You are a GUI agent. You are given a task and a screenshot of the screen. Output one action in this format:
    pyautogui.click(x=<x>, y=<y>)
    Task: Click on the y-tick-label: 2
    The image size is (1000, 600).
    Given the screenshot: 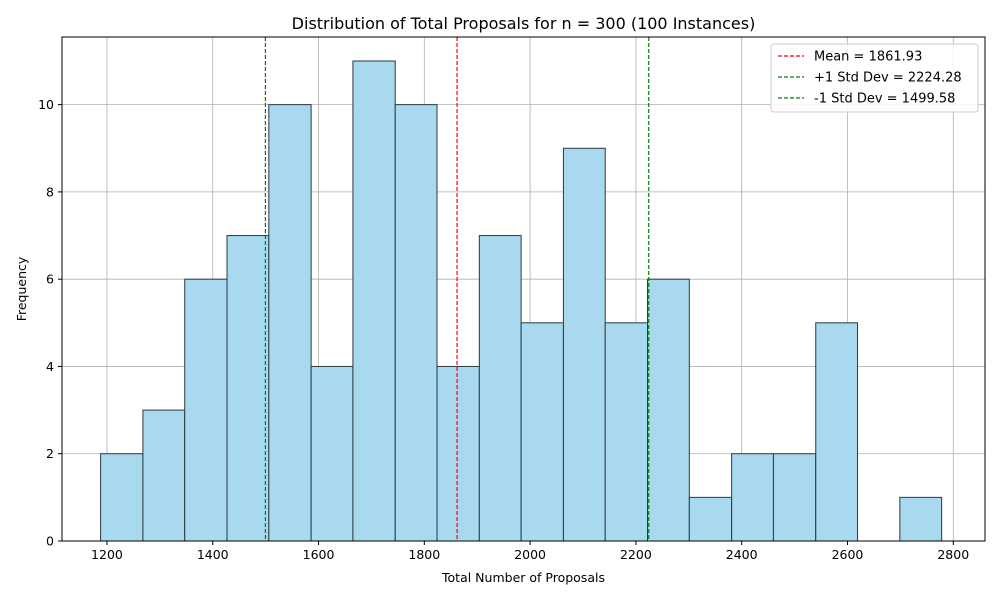 What is the action you would take?
    pyautogui.click(x=50, y=453)
    